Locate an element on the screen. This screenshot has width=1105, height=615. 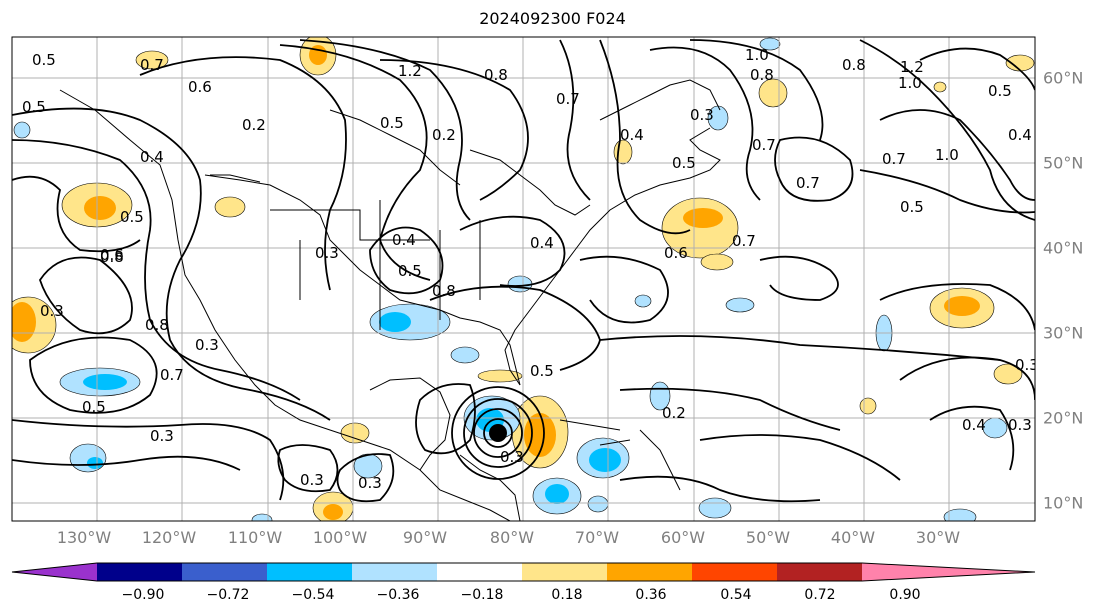
colorbar-outline is located at coordinates (523, 572).